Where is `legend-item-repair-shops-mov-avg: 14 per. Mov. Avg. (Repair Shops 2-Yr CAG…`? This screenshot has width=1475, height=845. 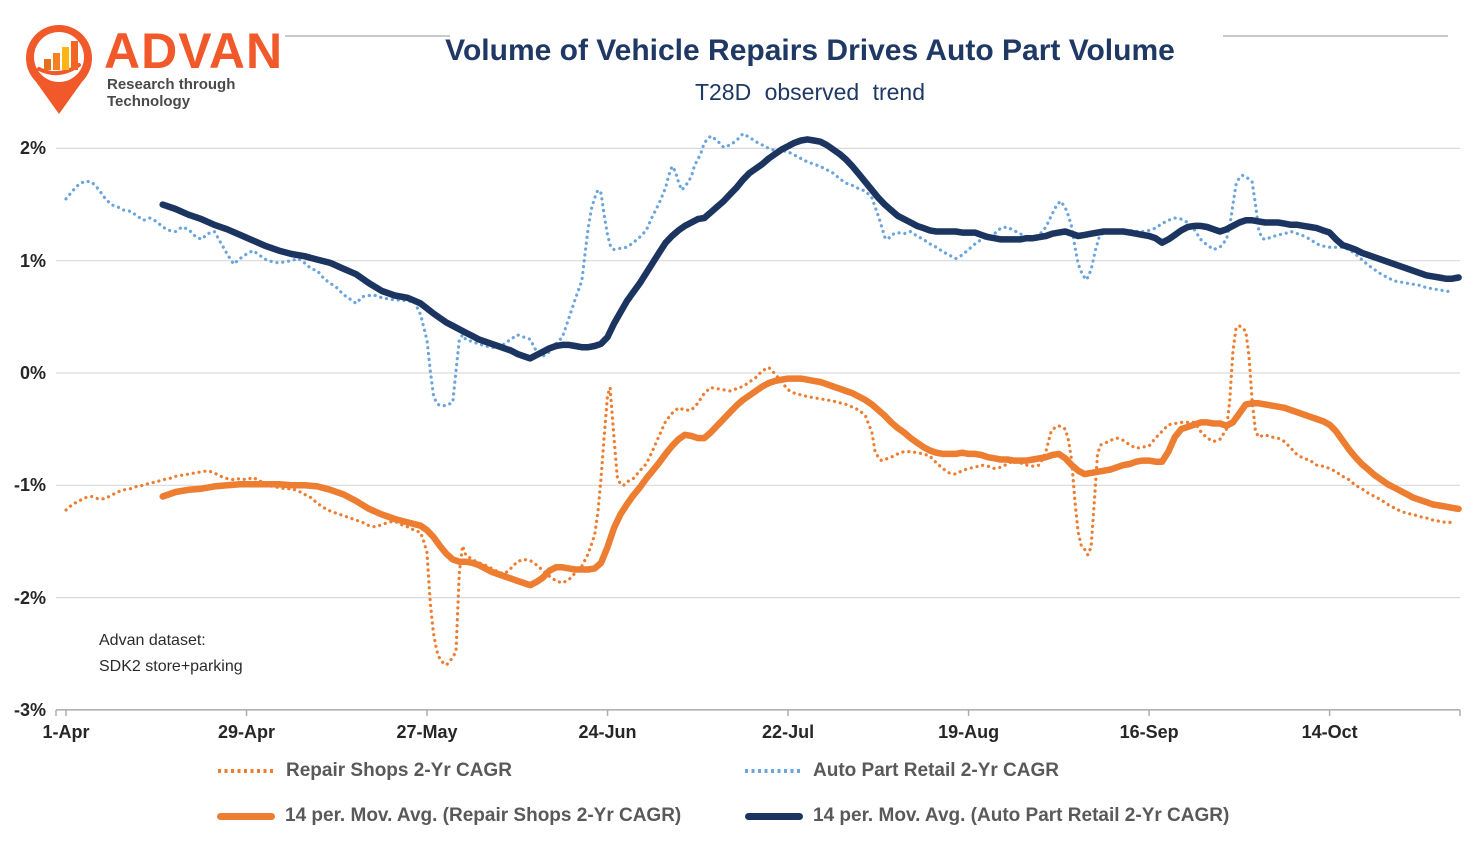
legend-item-repair-shops-mov-avg: 14 per. Mov. Avg. (Repair Shops 2-Yr CAG… is located at coordinates (449, 816).